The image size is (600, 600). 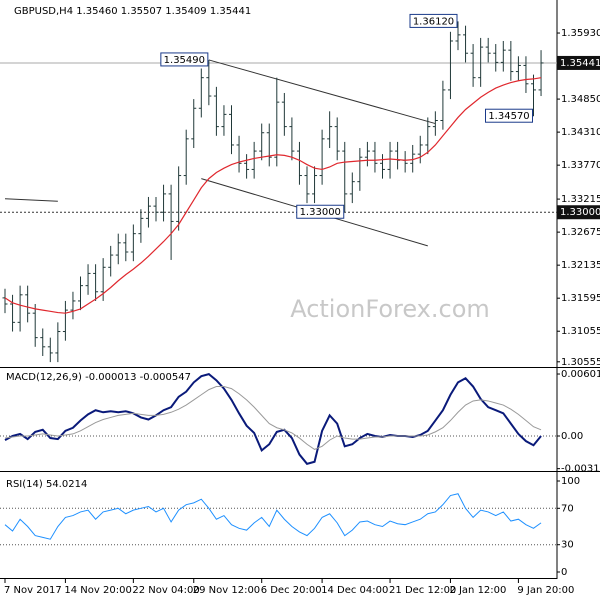 I want to click on y-tick-label: 100, so click(x=570, y=481).